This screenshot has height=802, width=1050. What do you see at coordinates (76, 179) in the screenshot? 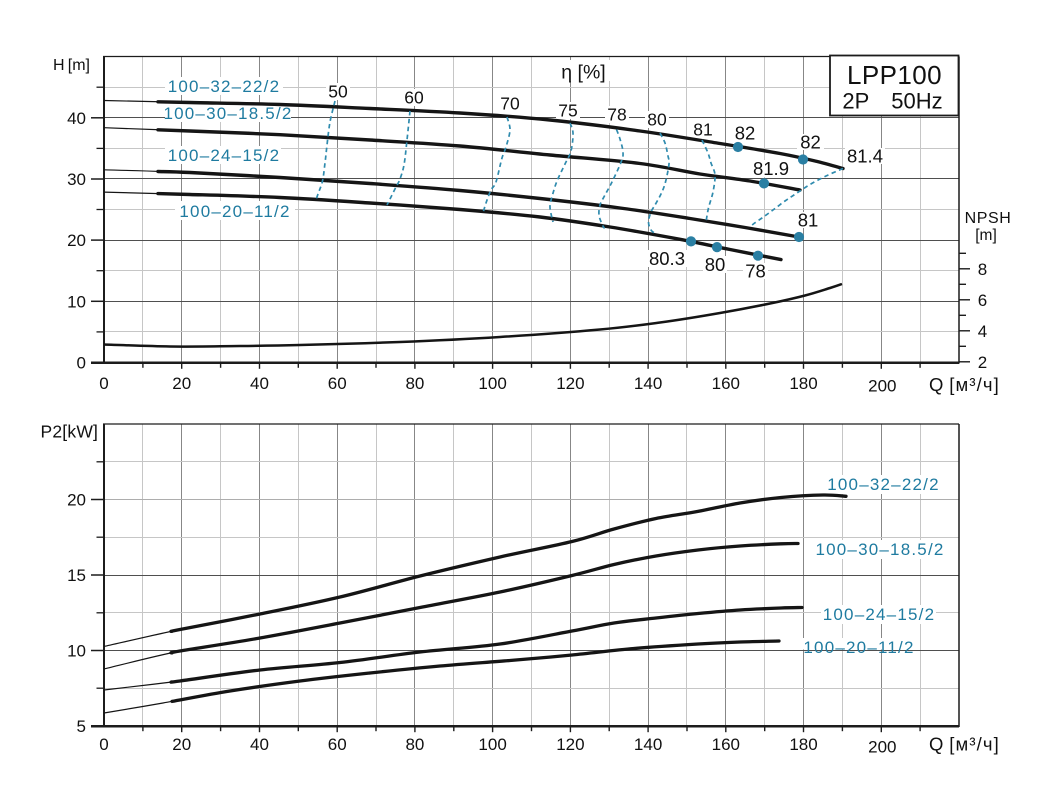
I see `svg-text: 30` at bounding box center [76, 179].